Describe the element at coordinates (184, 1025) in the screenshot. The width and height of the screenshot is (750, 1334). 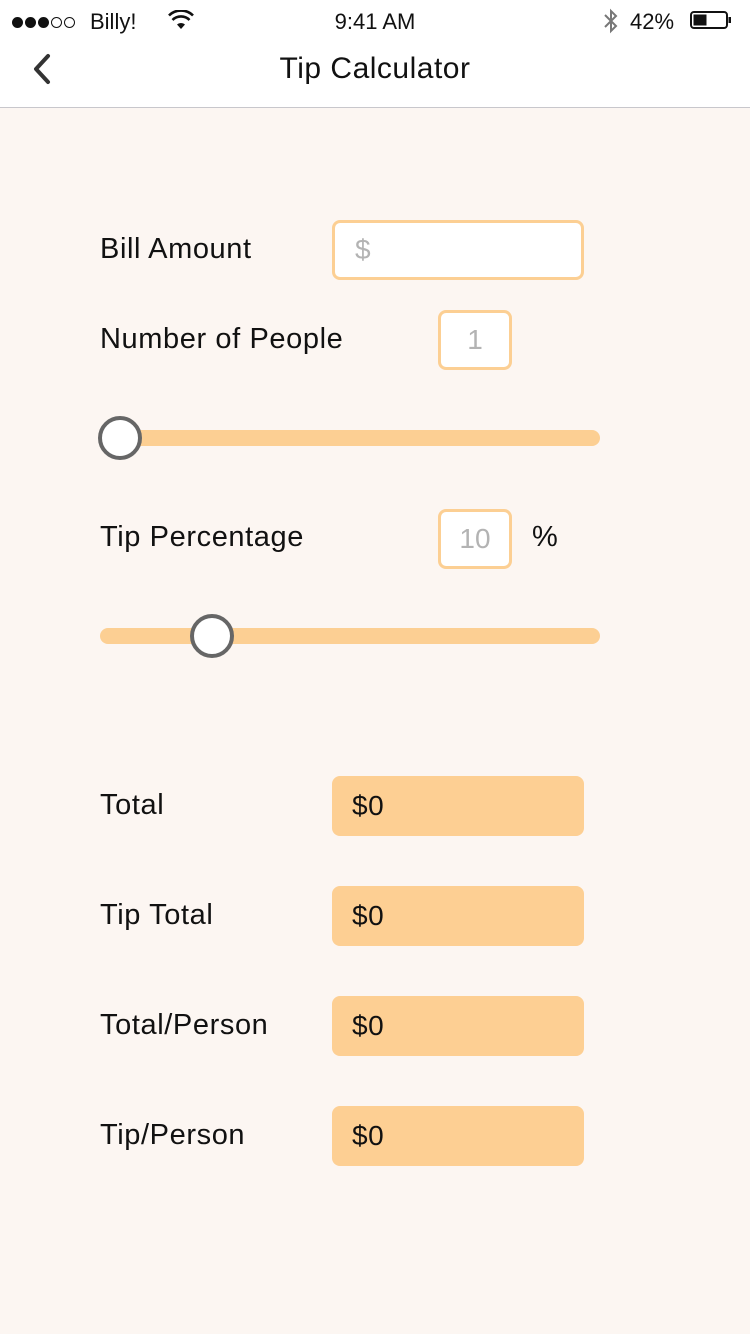
I see `total-per-person-label: Total/Person` at that location.